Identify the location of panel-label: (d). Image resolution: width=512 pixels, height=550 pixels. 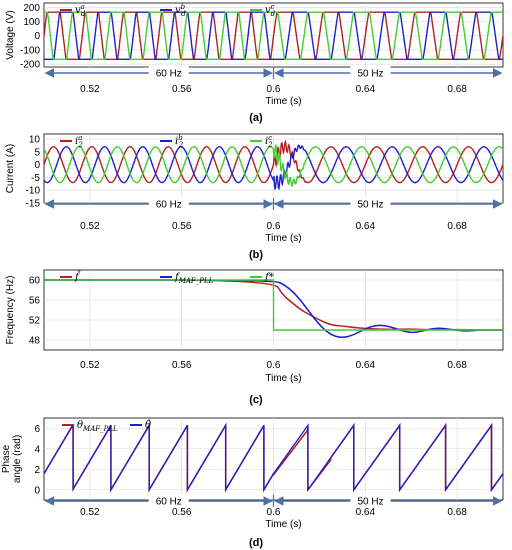
(256, 543).